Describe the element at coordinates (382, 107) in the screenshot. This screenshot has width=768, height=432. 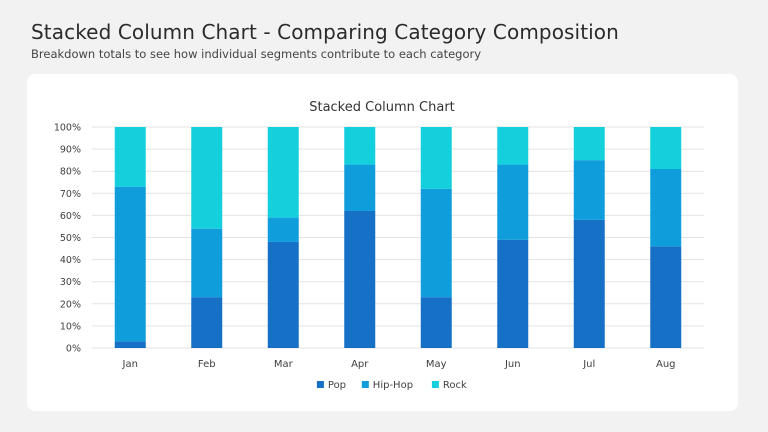
I see `chart-title: Stacked Column Chart` at that location.